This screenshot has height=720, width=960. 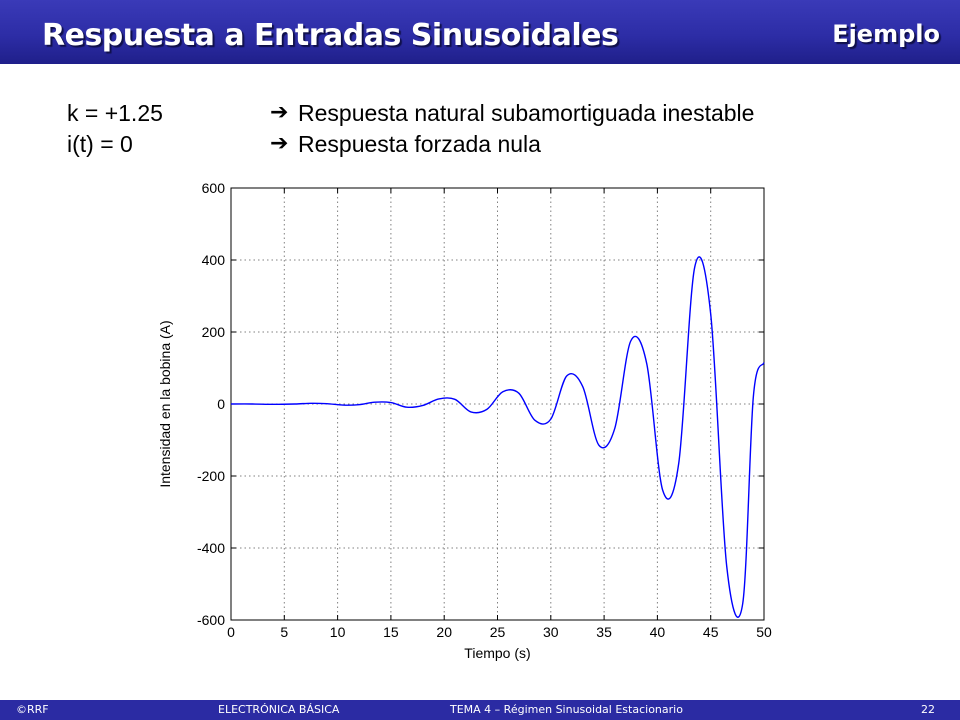 I want to click on x-tick-label: 5, so click(x=284, y=632).